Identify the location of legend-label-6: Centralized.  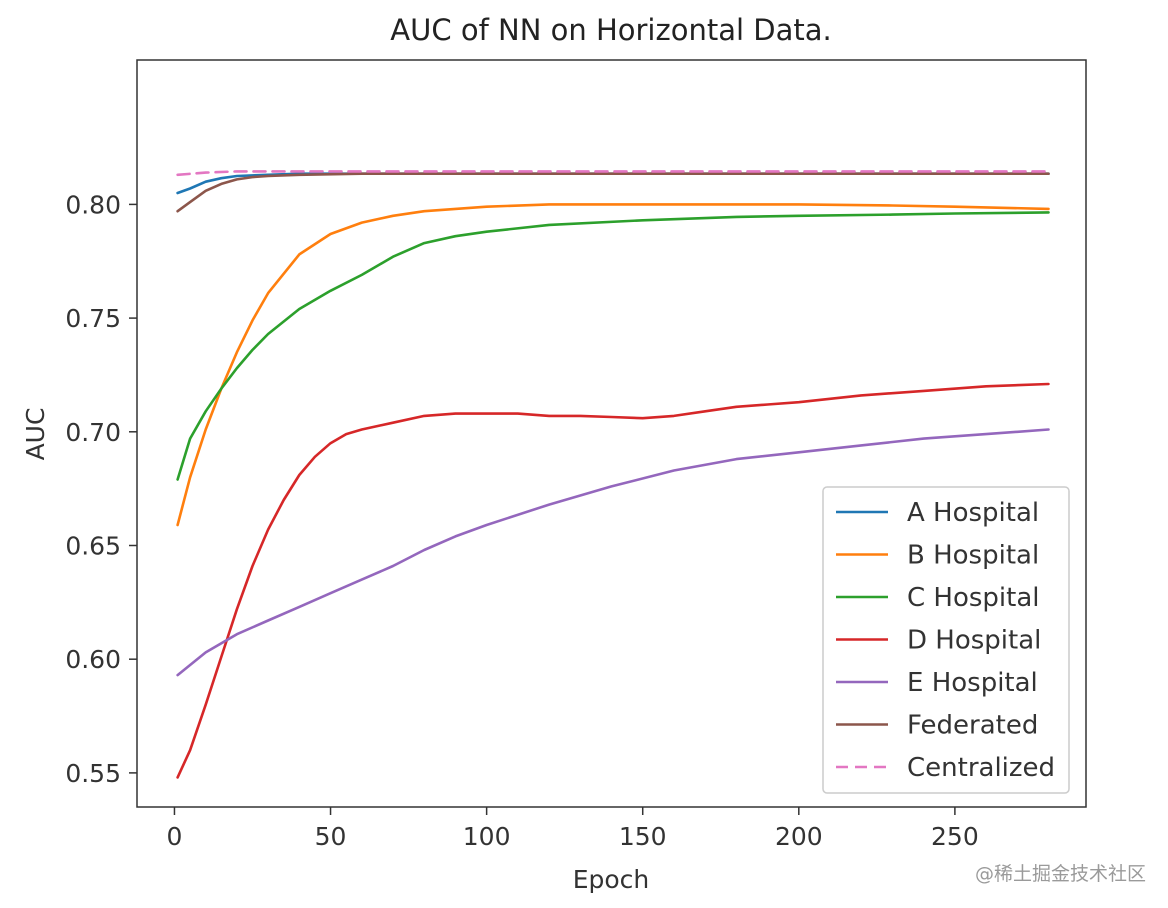
(981, 768).